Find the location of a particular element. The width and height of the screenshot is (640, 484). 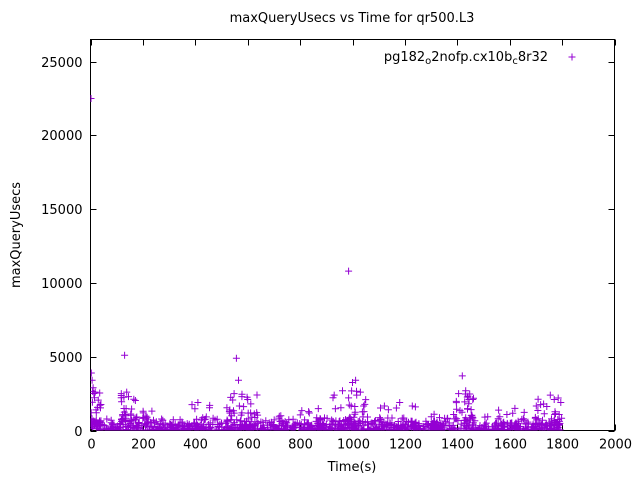

x-axis-label: Time(s) is located at coordinates (352, 467).